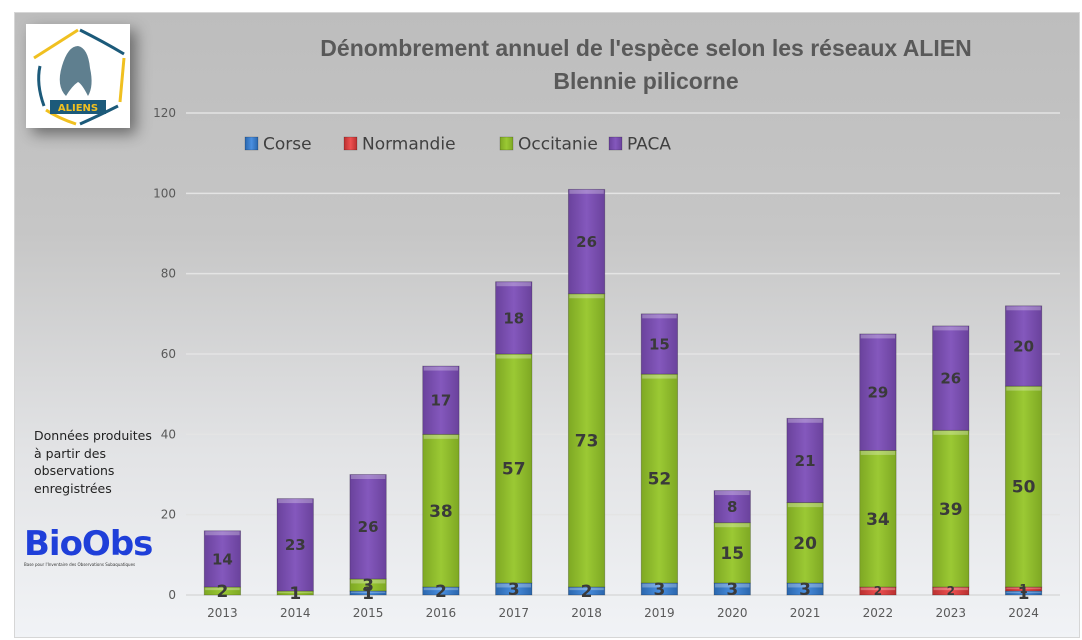 This screenshot has height=640, width=1082. What do you see at coordinates (168, 354) in the screenshot?
I see `y-tick-label: 60` at bounding box center [168, 354].